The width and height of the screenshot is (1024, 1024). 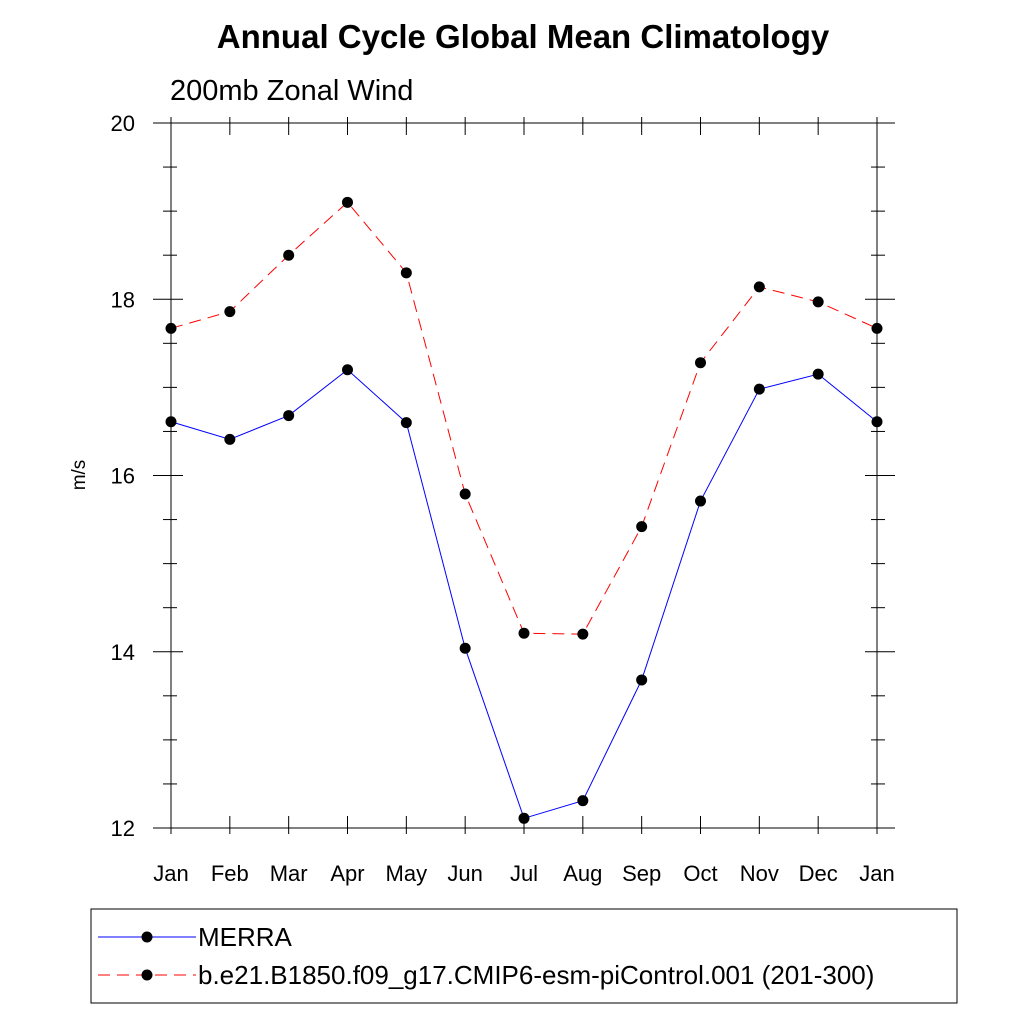 What do you see at coordinates (464, 873) in the screenshot?
I see `x-tick-label: Jun` at bounding box center [464, 873].